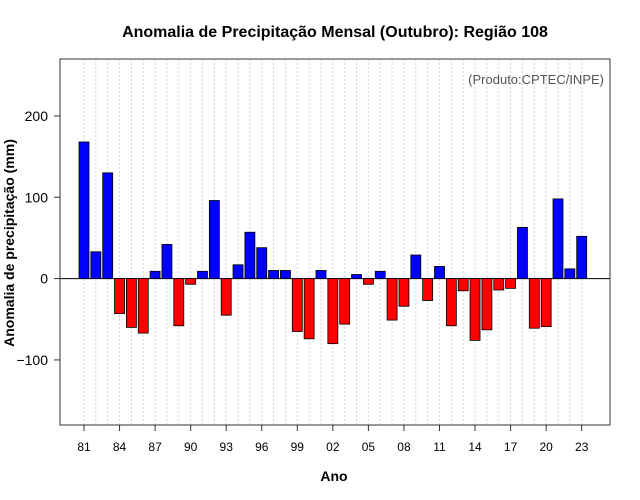 This screenshot has height=500, width=640. I want to click on x-tick-label: 02, so click(333, 447).